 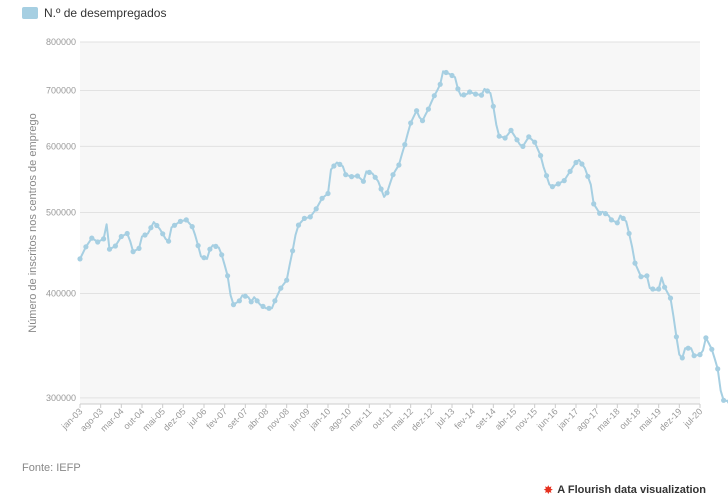 I want to click on x-tick-label: jul-06, so click(x=196, y=417).